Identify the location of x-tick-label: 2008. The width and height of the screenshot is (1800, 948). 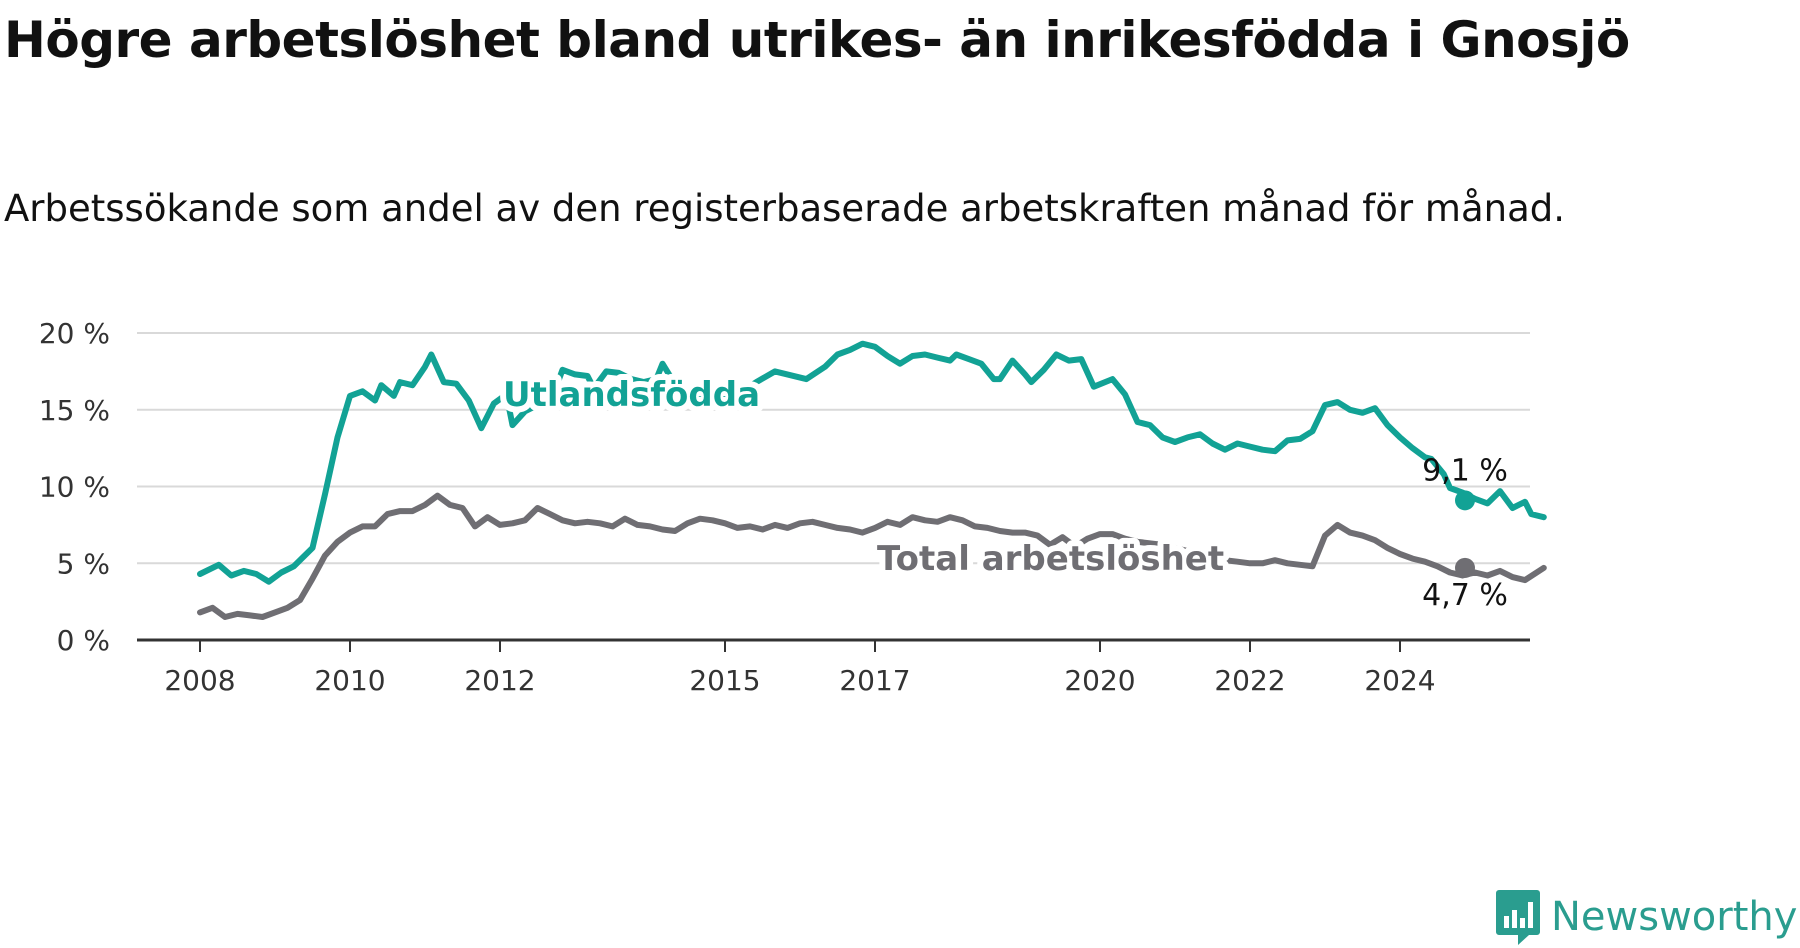
(199, 680).